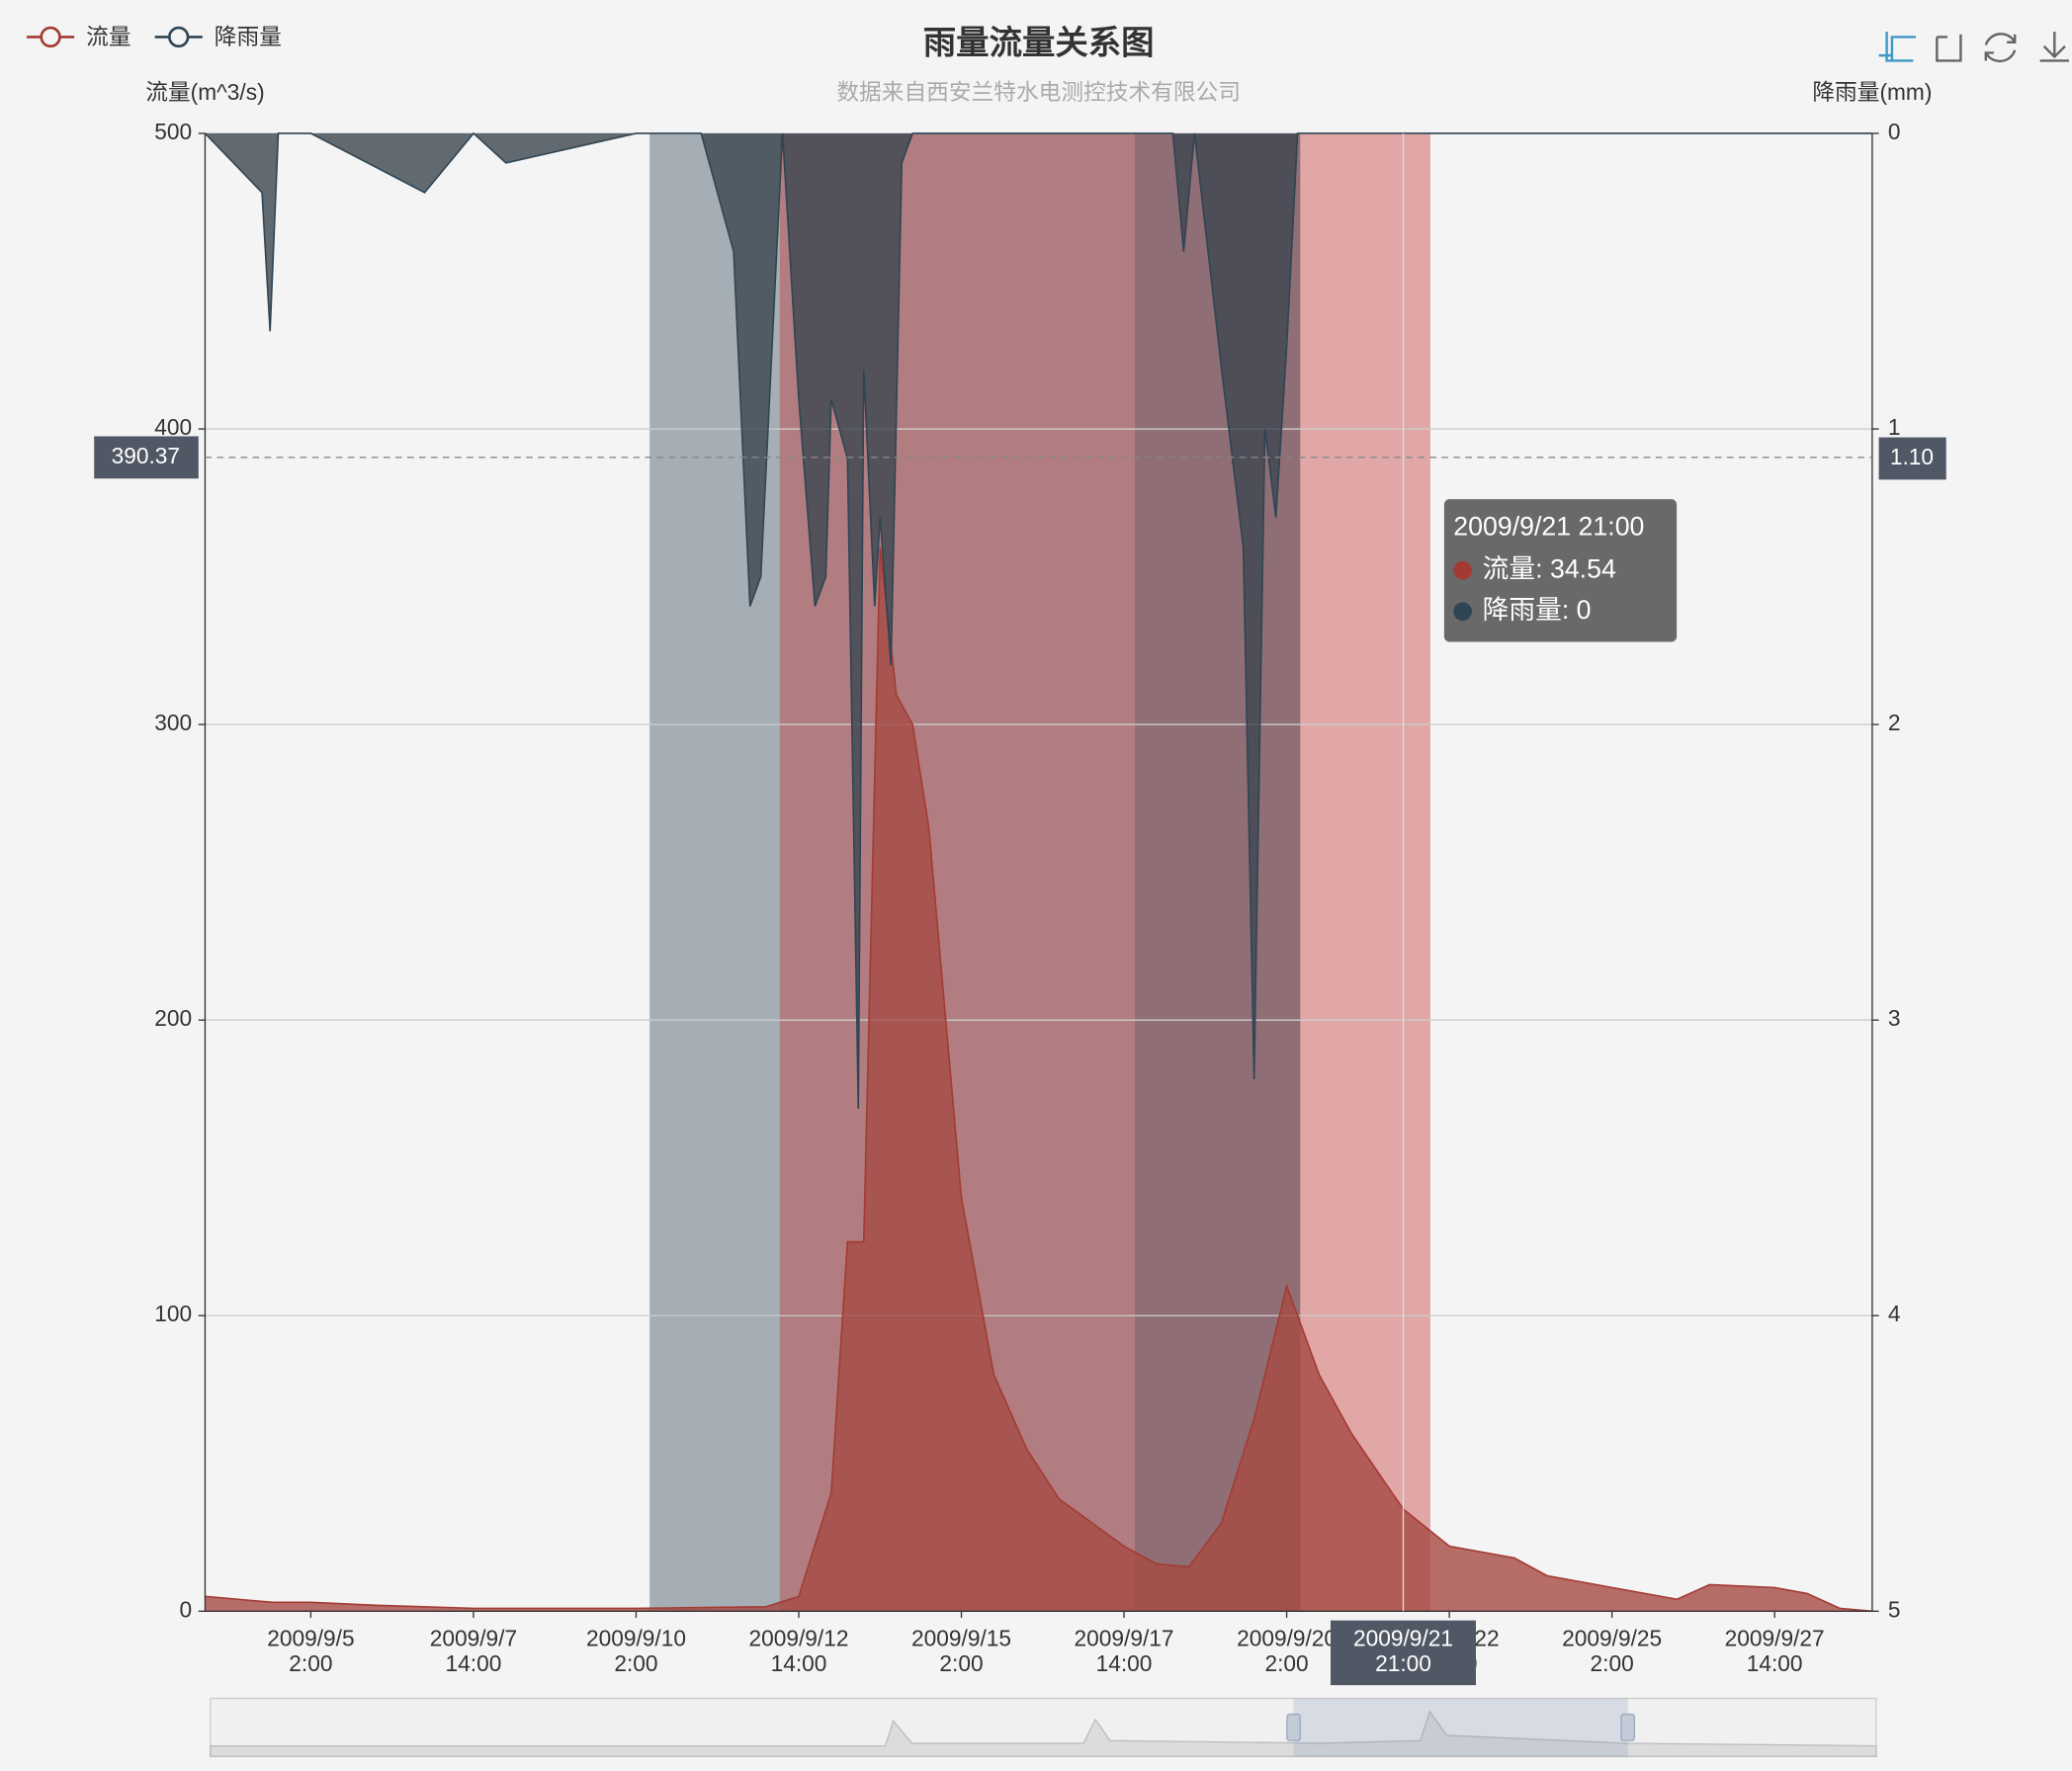 This screenshot has width=2072, height=1771. I want to click on axis-pointer-x-label: 2009/9/21 21:00, so click(1403, 1651).